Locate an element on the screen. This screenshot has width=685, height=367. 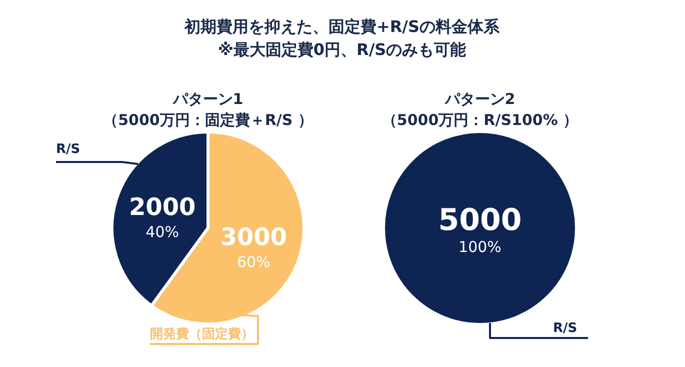
slice-label: 開発費（固定費） is located at coordinates (202, 334).